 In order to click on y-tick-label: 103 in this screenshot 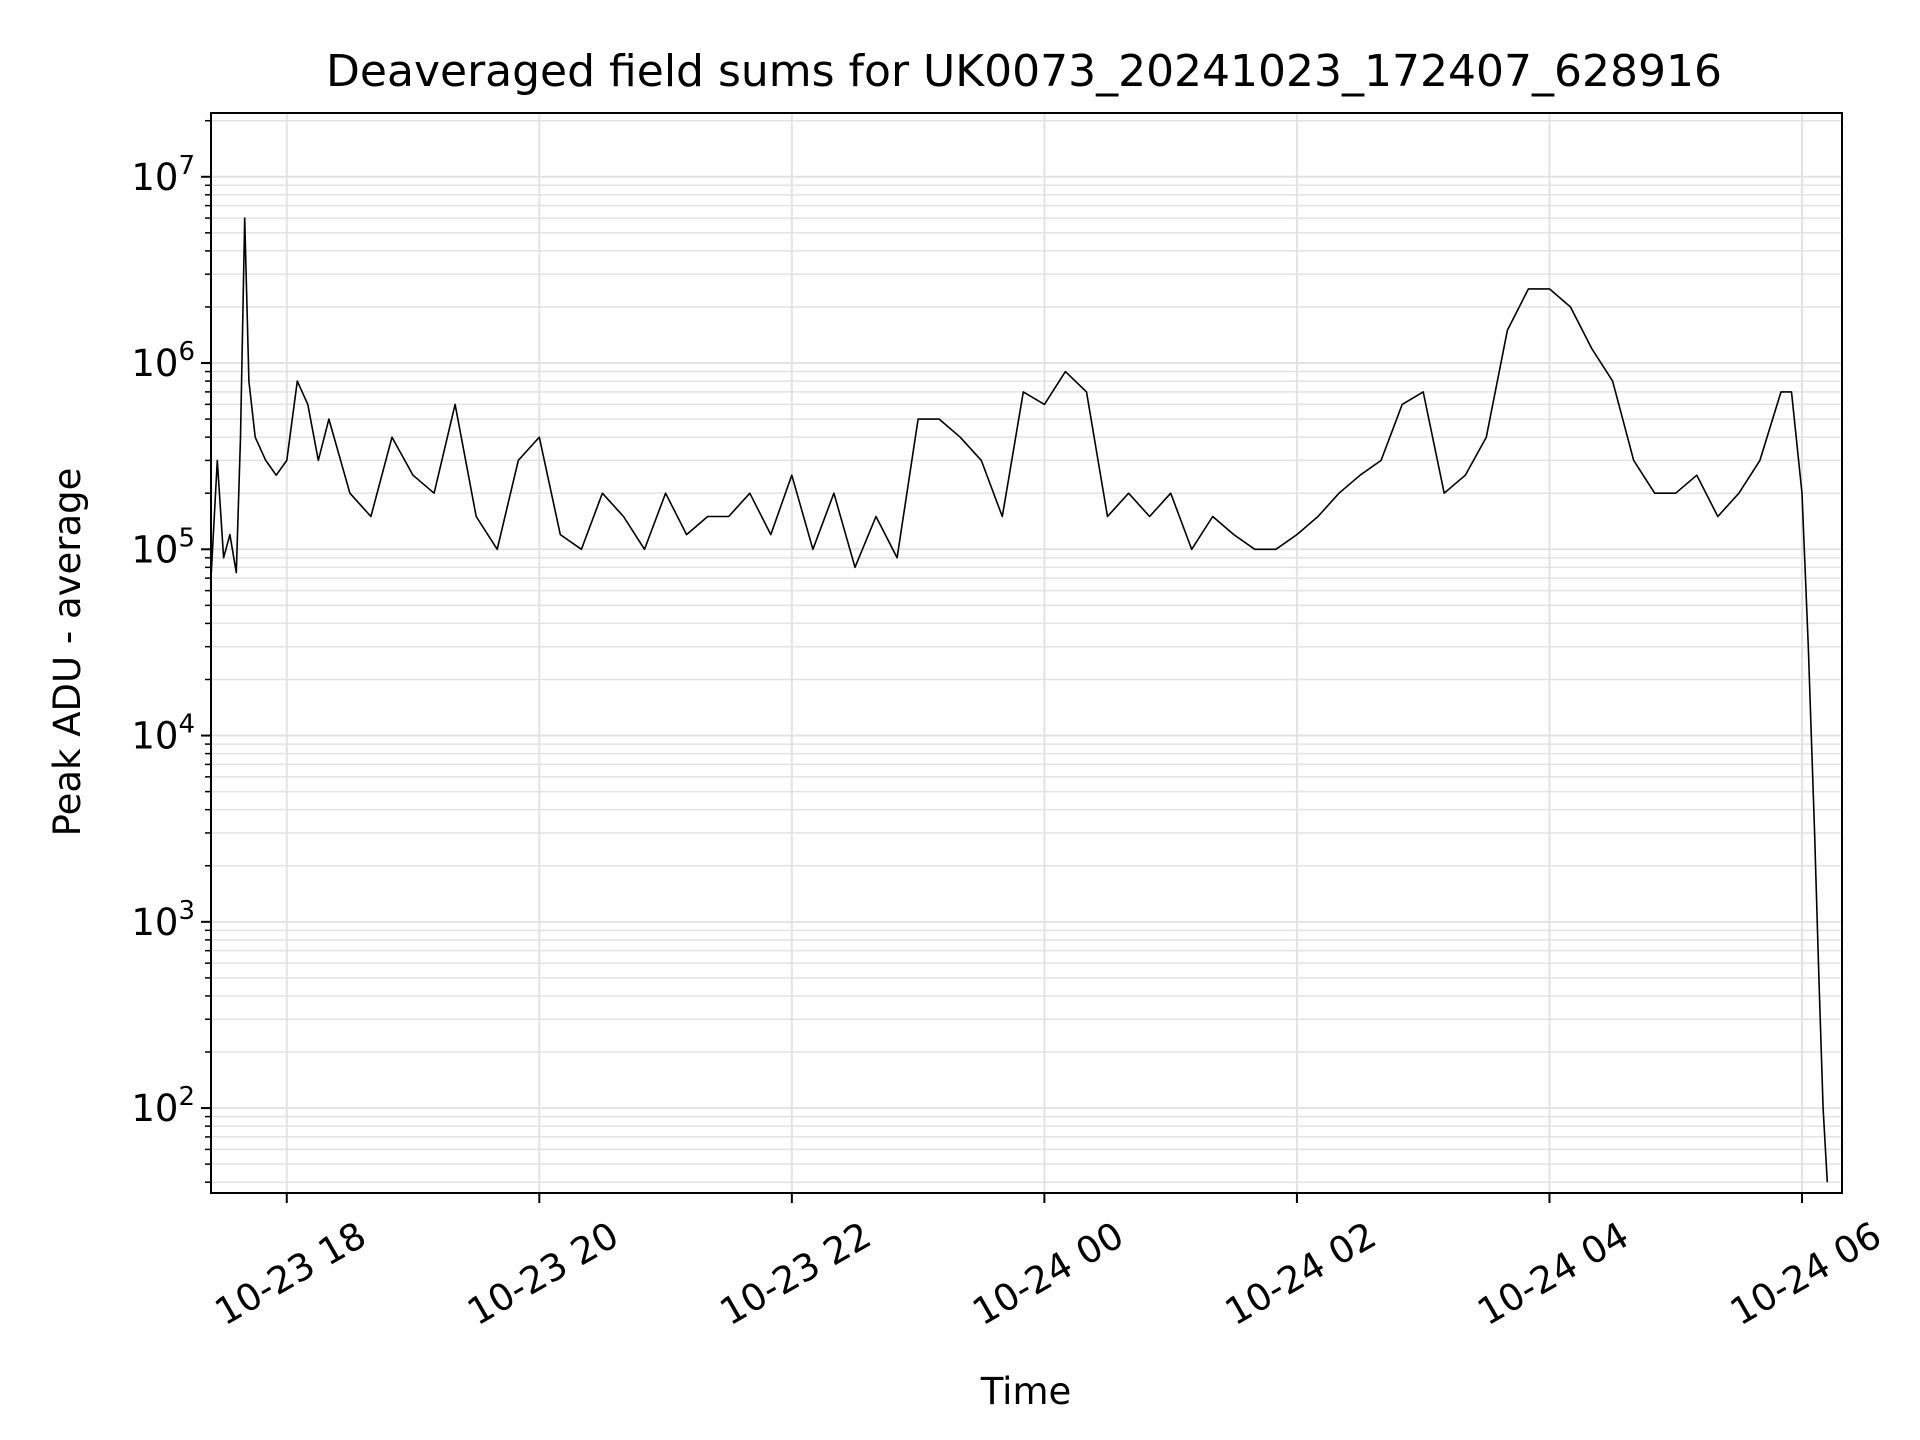, I will do `click(163, 920)`.